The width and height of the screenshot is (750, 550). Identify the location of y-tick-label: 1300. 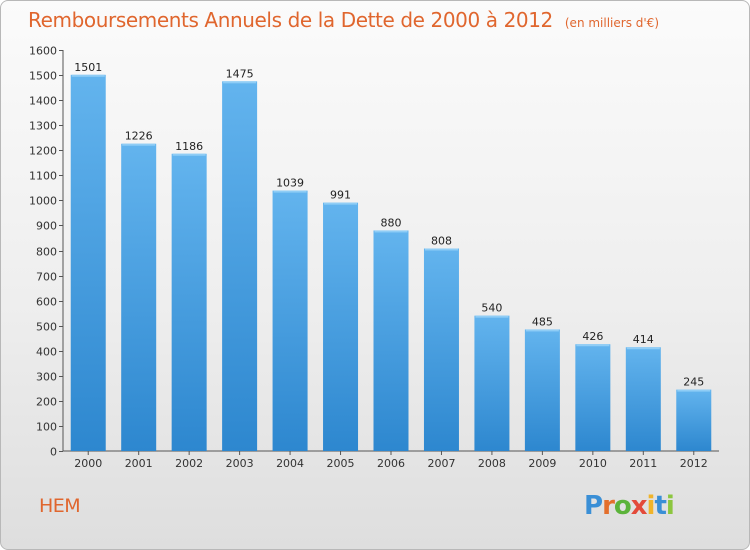
(43, 126).